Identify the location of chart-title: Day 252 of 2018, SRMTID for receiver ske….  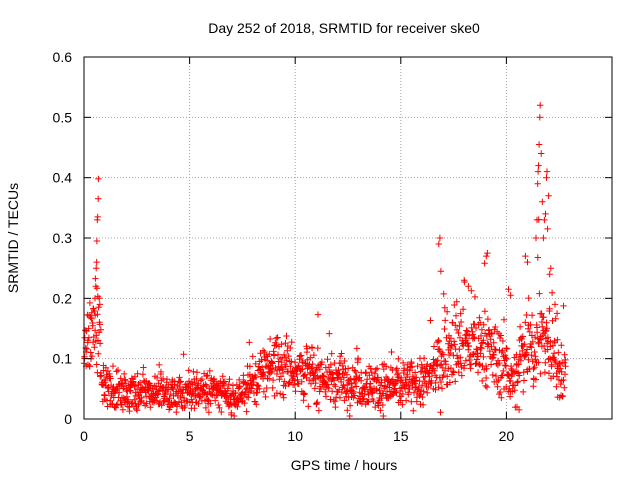
(344, 28).